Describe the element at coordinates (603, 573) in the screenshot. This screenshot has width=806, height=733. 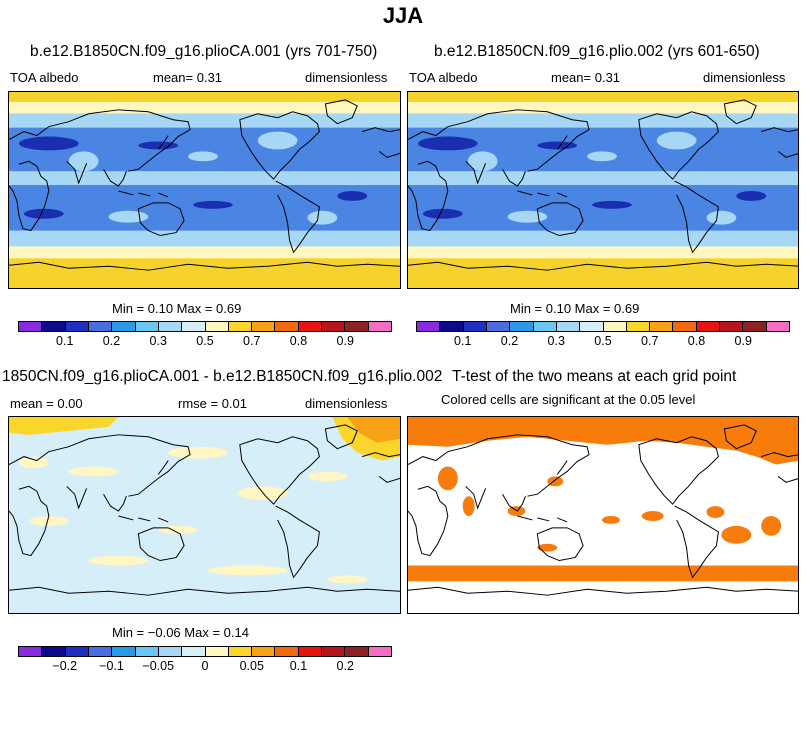
I see `ttest-significant-south` at that location.